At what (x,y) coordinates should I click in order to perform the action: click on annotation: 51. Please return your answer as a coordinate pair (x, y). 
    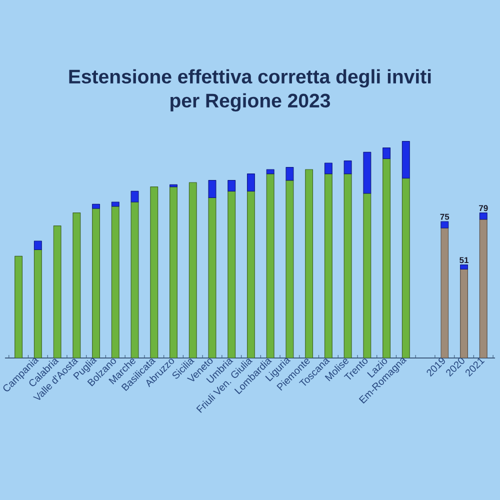
    Looking at the image, I should click on (464, 260).